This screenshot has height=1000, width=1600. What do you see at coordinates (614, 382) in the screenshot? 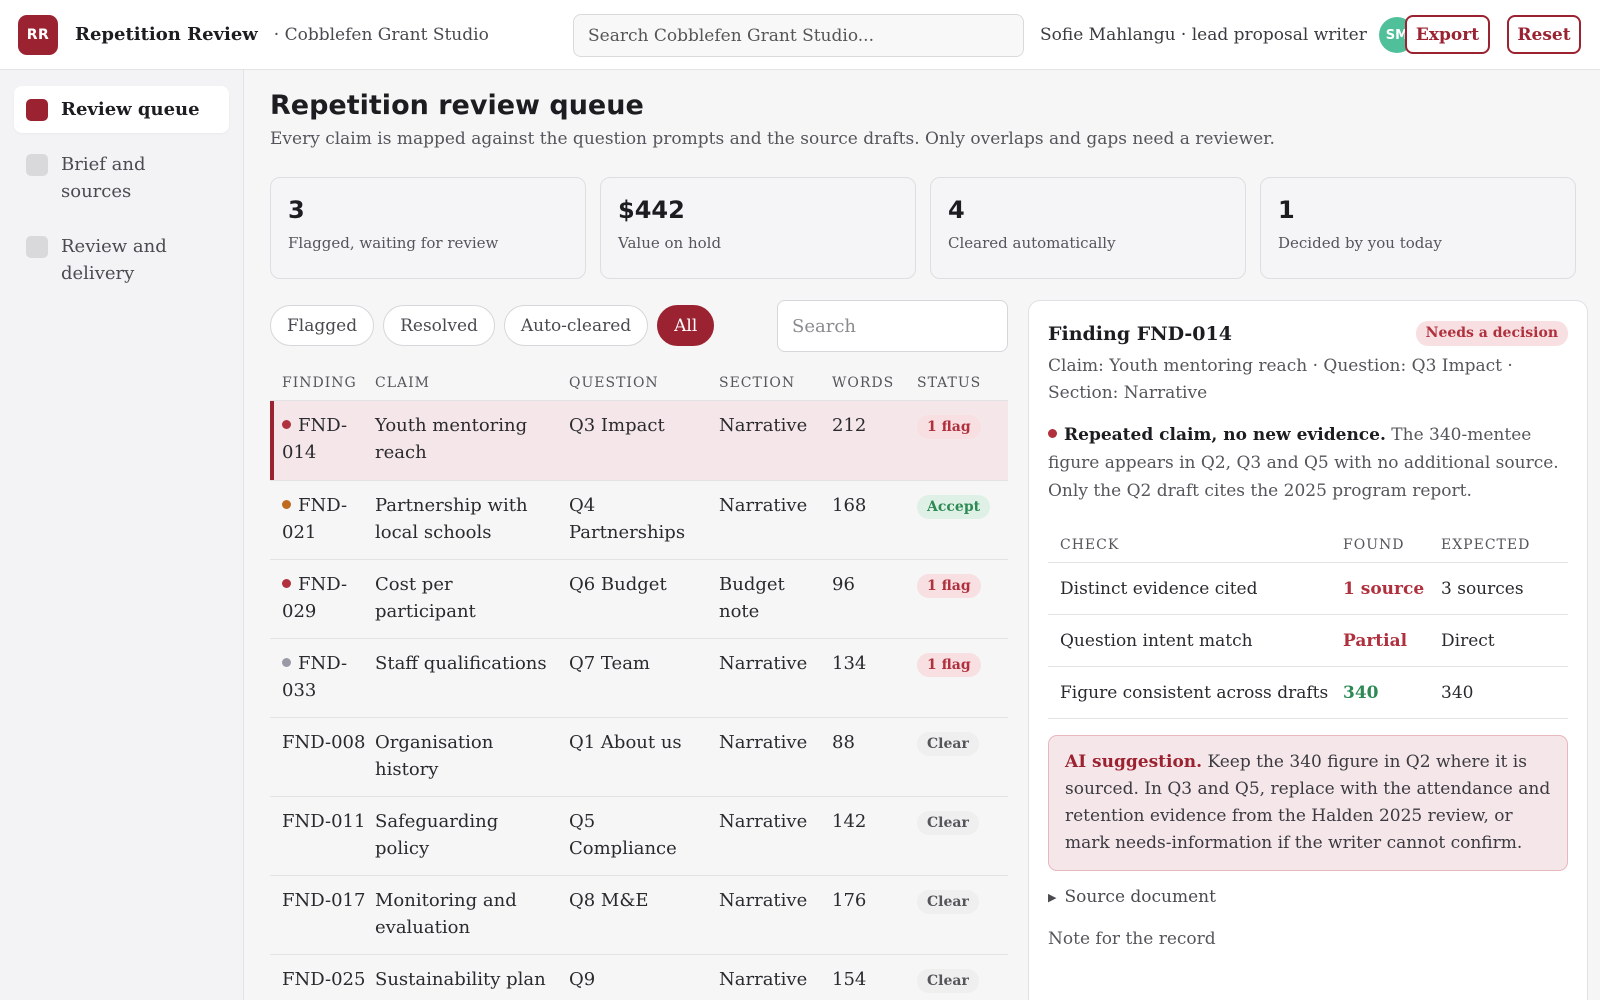
I see `column-header: QUESTION` at bounding box center [614, 382].